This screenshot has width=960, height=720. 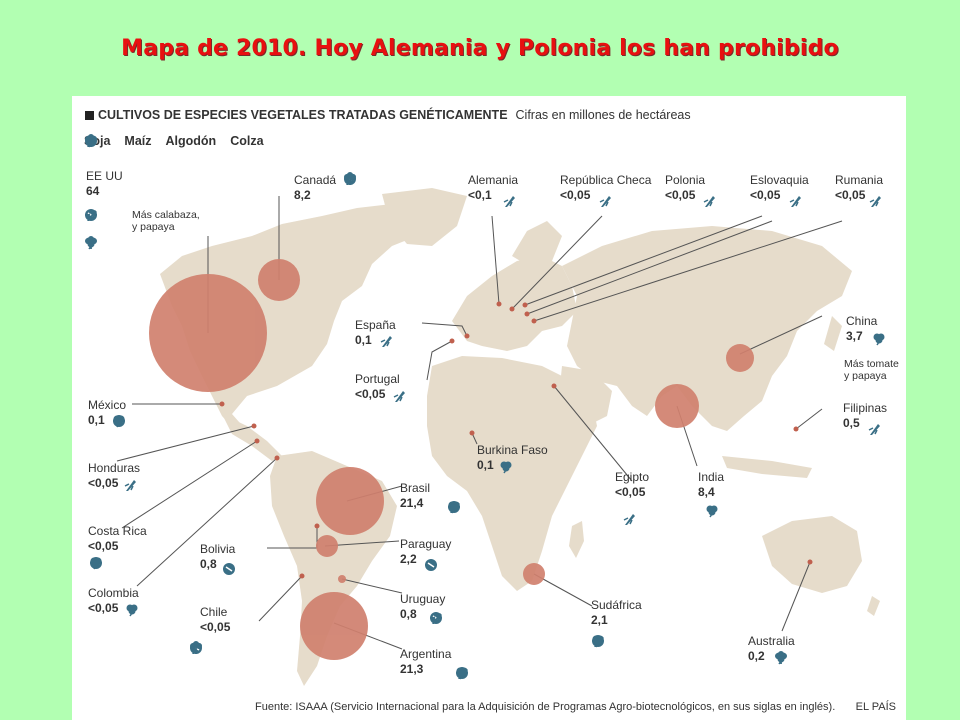 I want to click on label-spain: España 0,1, so click(x=375, y=333).